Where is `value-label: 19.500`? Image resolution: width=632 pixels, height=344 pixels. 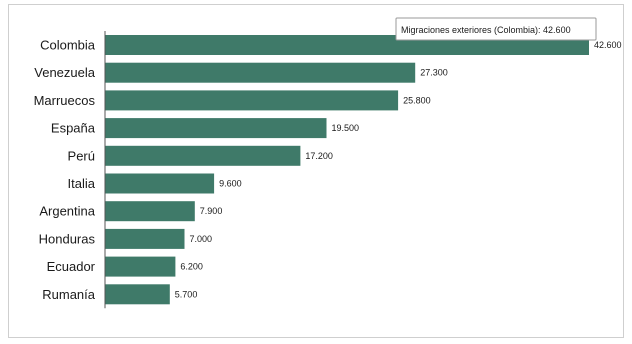
value-label: 19.500 is located at coordinates (346, 128).